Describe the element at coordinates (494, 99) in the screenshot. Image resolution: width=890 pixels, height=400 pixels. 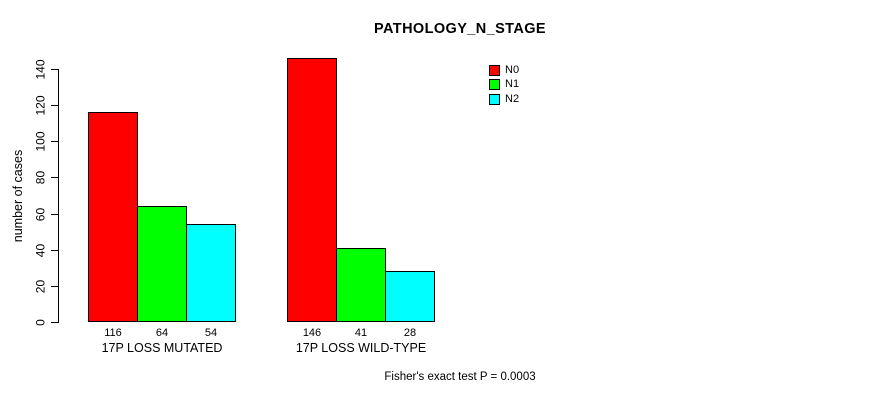
I see `legend-swatch-n2` at that location.